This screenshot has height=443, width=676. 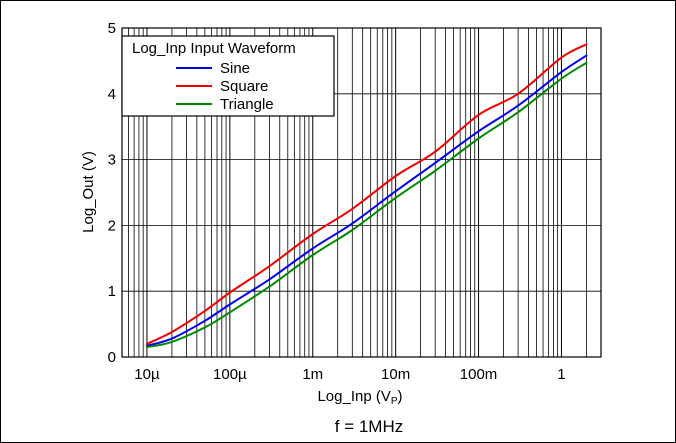 I want to click on y-tick-label: 0, so click(x=112, y=357).